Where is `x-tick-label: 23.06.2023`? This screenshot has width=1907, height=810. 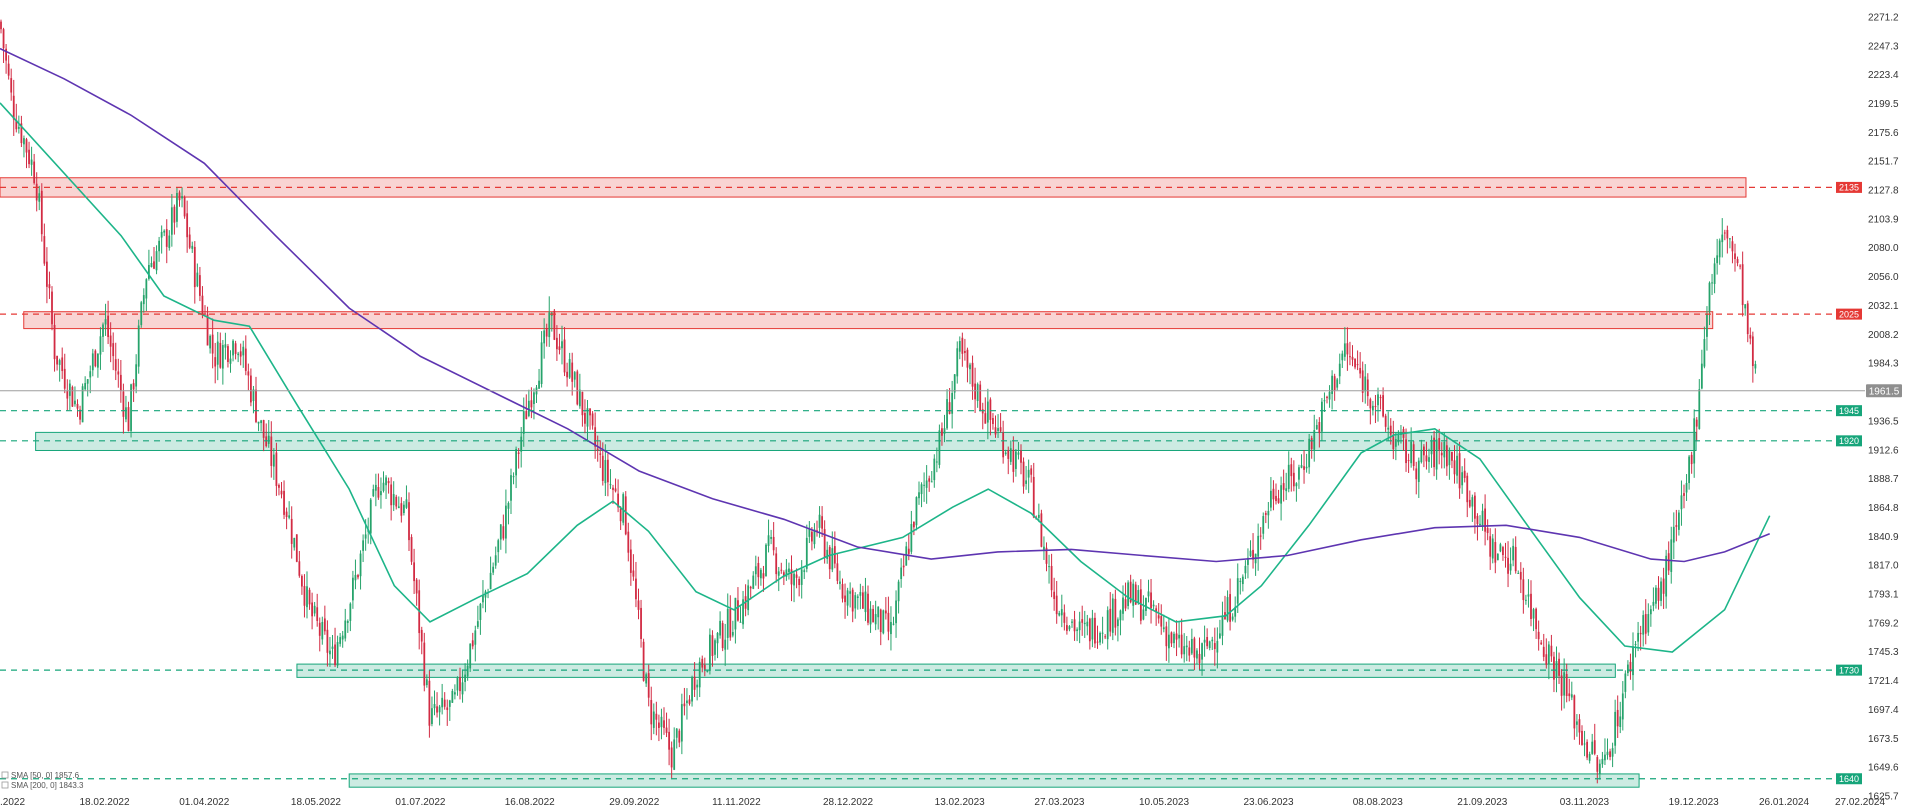 x-tick-label: 23.06.2023 is located at coordinates (1268, 802).